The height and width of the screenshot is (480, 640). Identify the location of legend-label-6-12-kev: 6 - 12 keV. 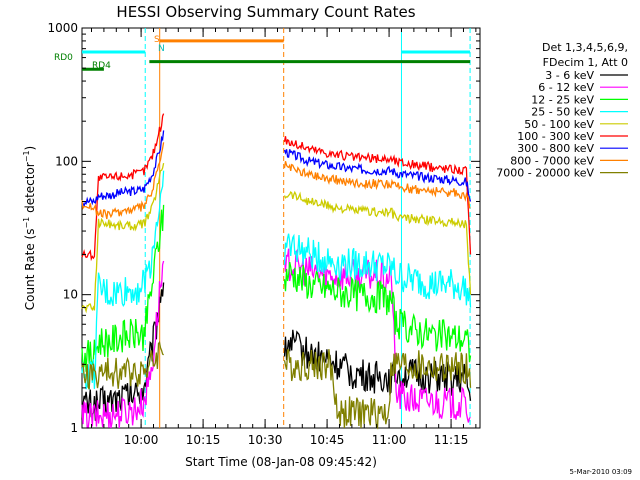
(566, 87).